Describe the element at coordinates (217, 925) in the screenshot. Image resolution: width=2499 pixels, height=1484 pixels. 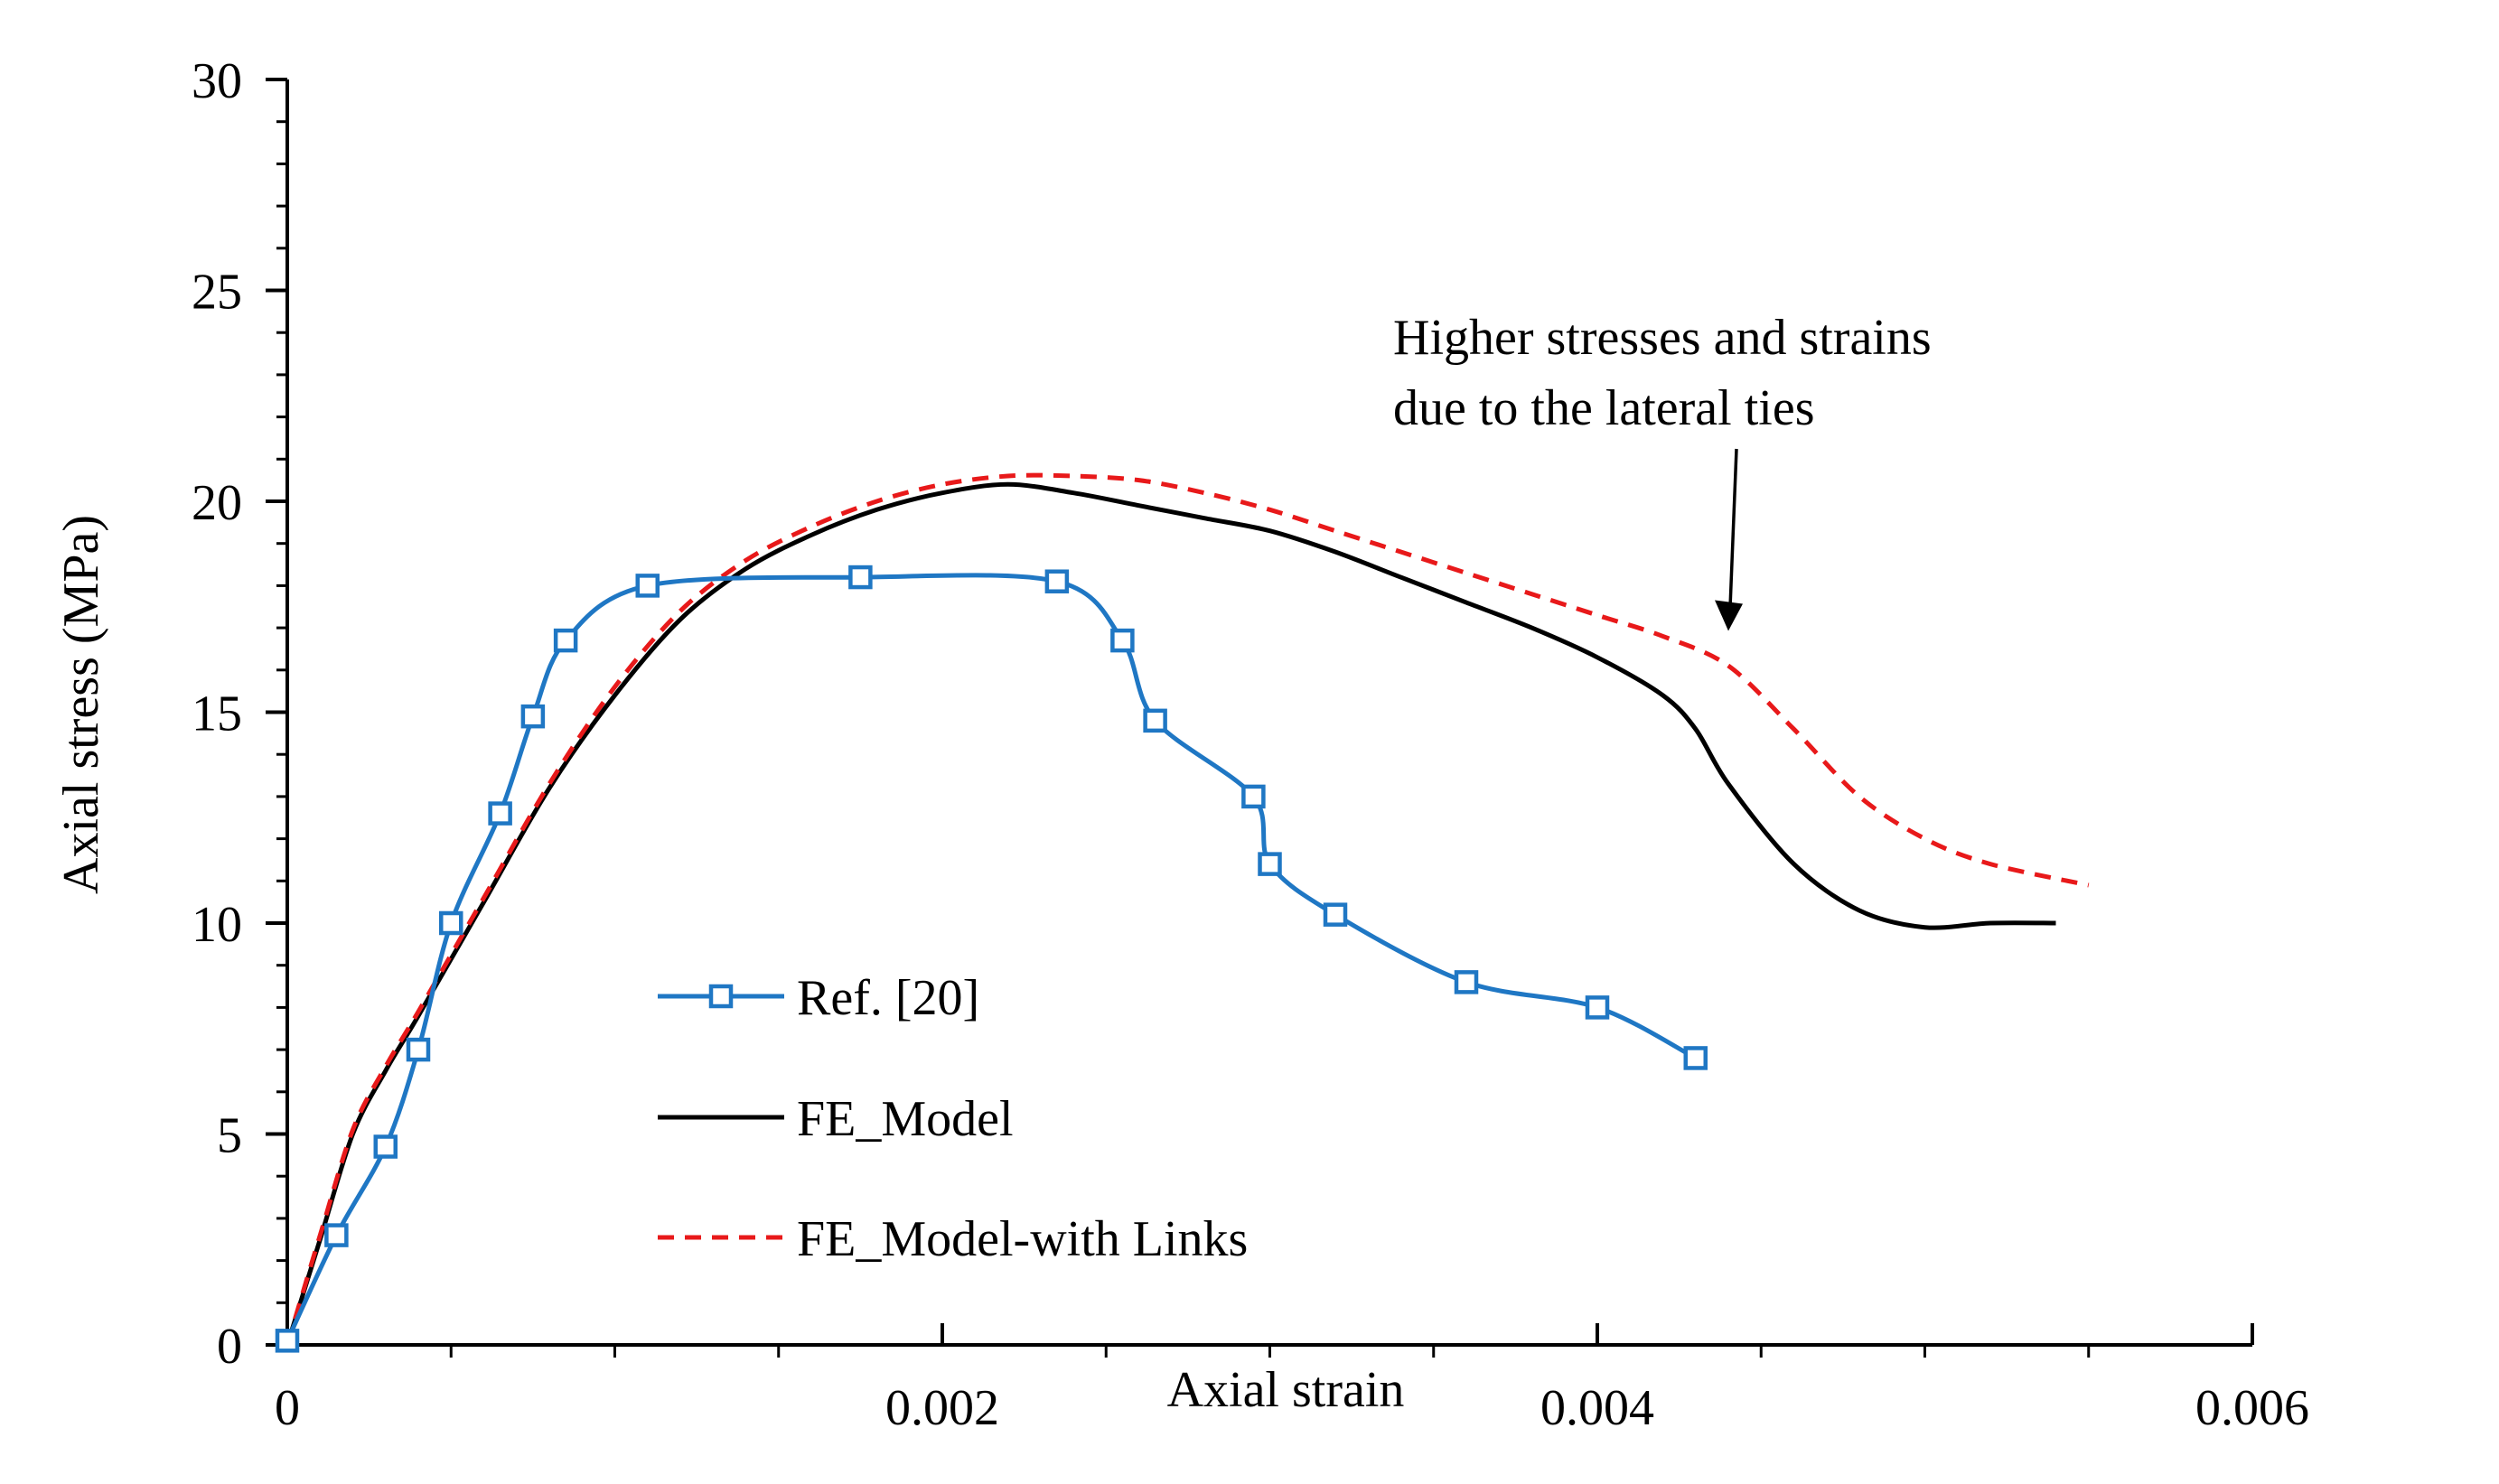
I see `y-tick-label: 10` at that location.